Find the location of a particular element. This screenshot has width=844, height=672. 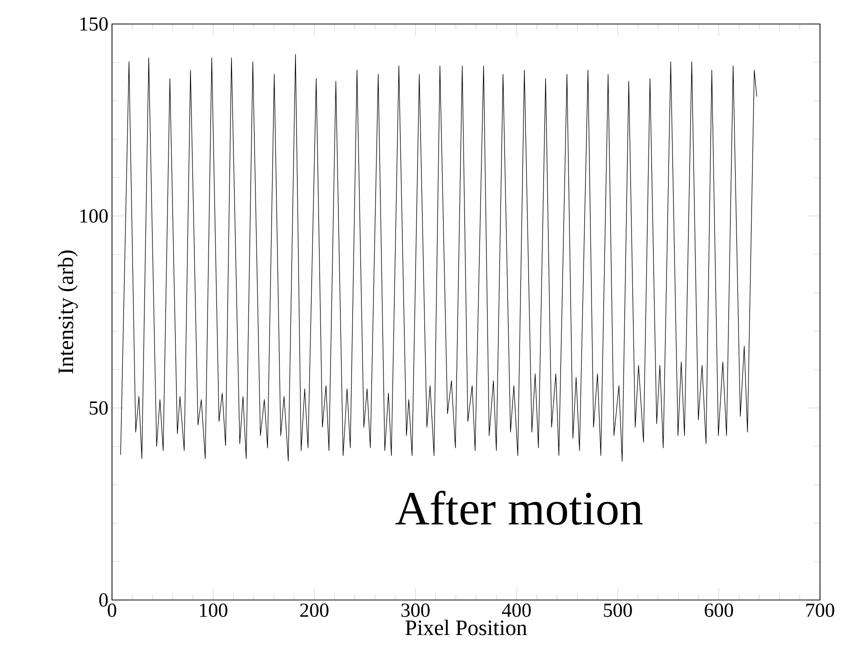

x-tick-label: 100 is located at coordinates (214, 610).